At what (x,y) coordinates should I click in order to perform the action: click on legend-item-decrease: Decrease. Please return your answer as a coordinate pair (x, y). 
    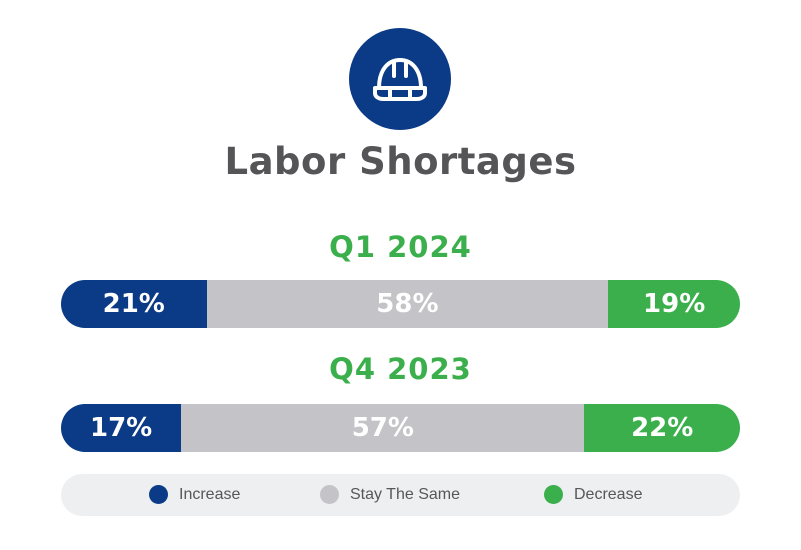
    Looking at the image, I should click on (593, 494).